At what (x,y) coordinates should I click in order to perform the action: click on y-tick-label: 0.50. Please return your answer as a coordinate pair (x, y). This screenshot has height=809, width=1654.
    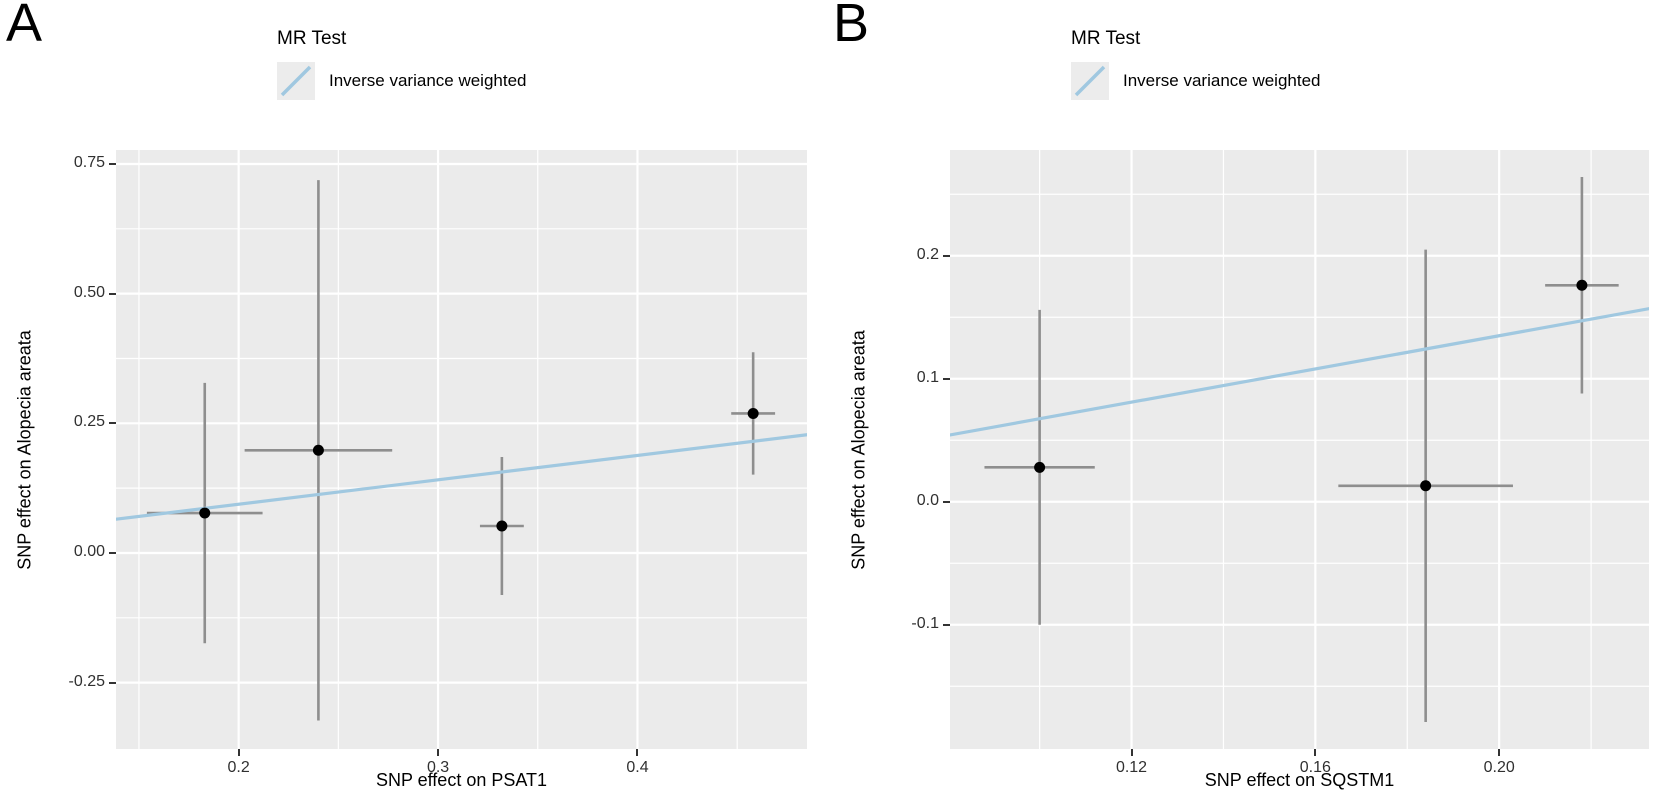
    Looking at the image, I should click on (89, 292).